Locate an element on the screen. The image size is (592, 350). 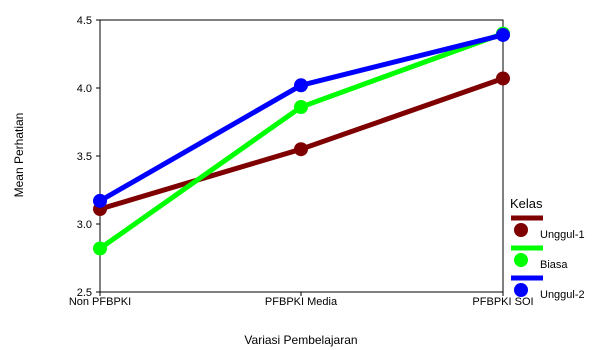
legend: Kelas Unggul-1 Biasa Unggul-2 is located at coordinates (547, 248).